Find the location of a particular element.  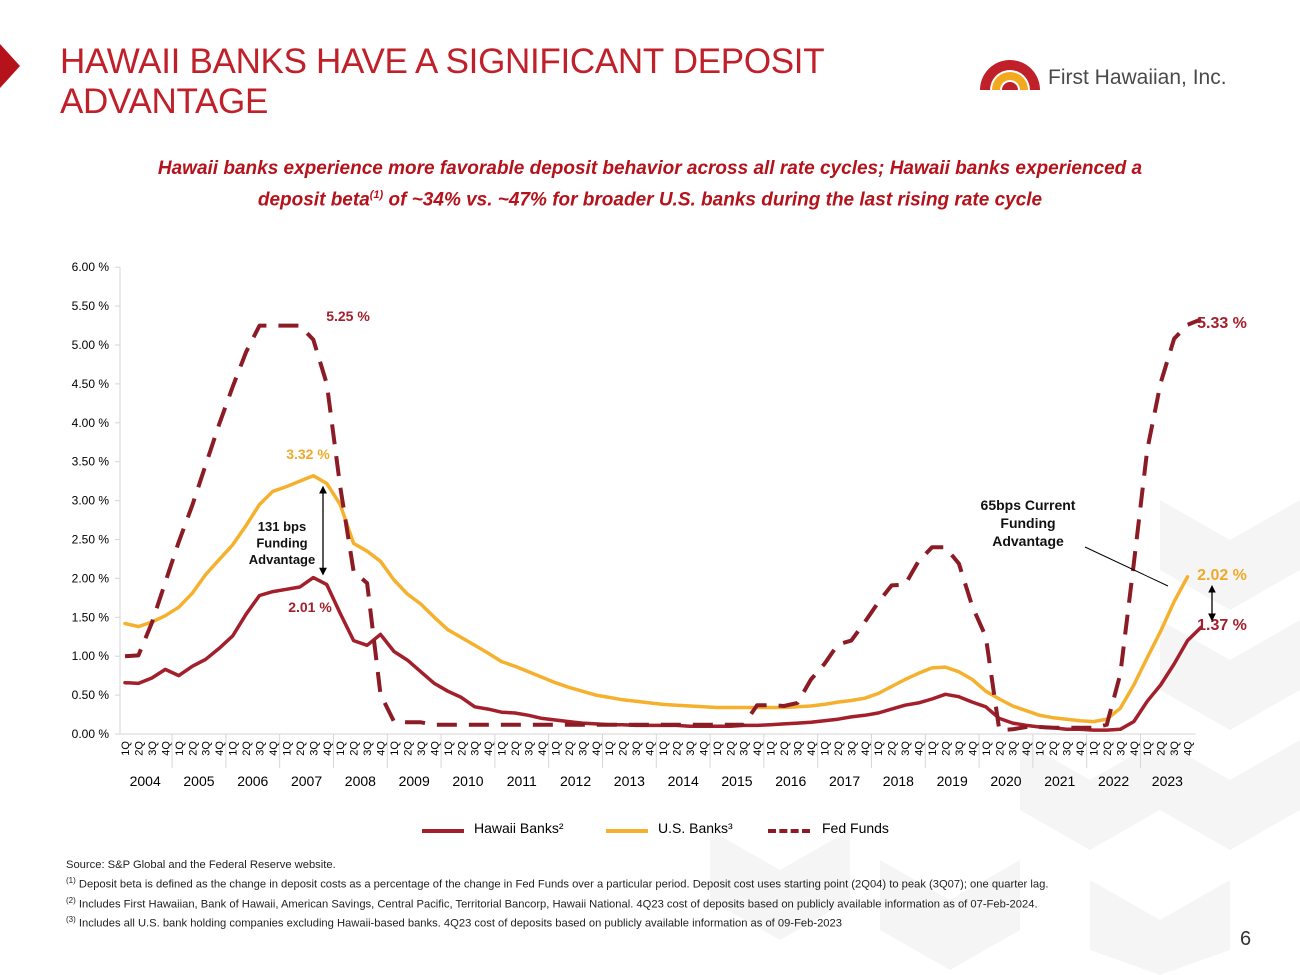

y-tick-label: 1.50 % is located at coordinates (91, 617).